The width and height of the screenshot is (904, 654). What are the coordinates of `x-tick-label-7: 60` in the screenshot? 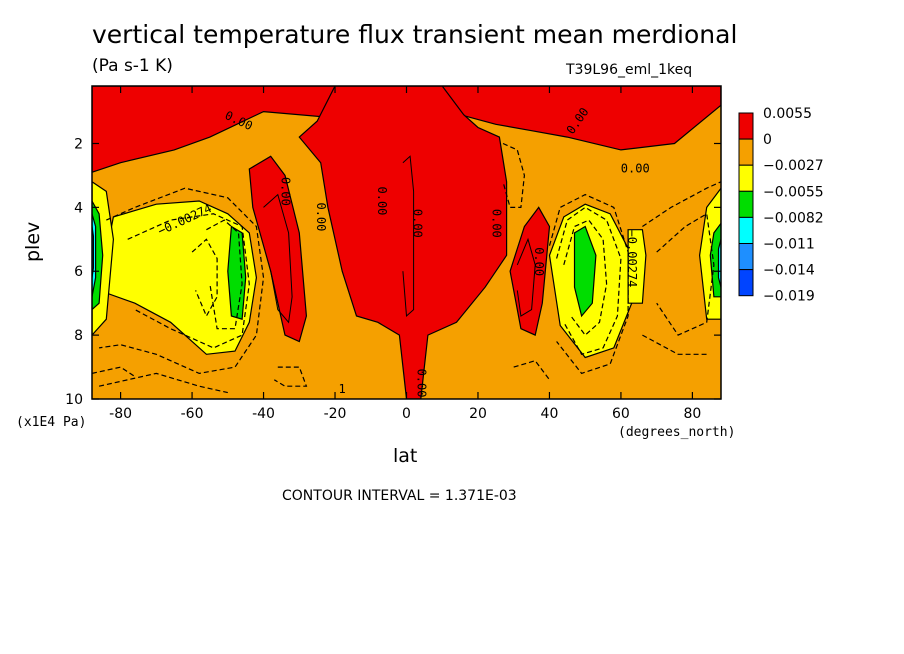 It's located at (621, 414).